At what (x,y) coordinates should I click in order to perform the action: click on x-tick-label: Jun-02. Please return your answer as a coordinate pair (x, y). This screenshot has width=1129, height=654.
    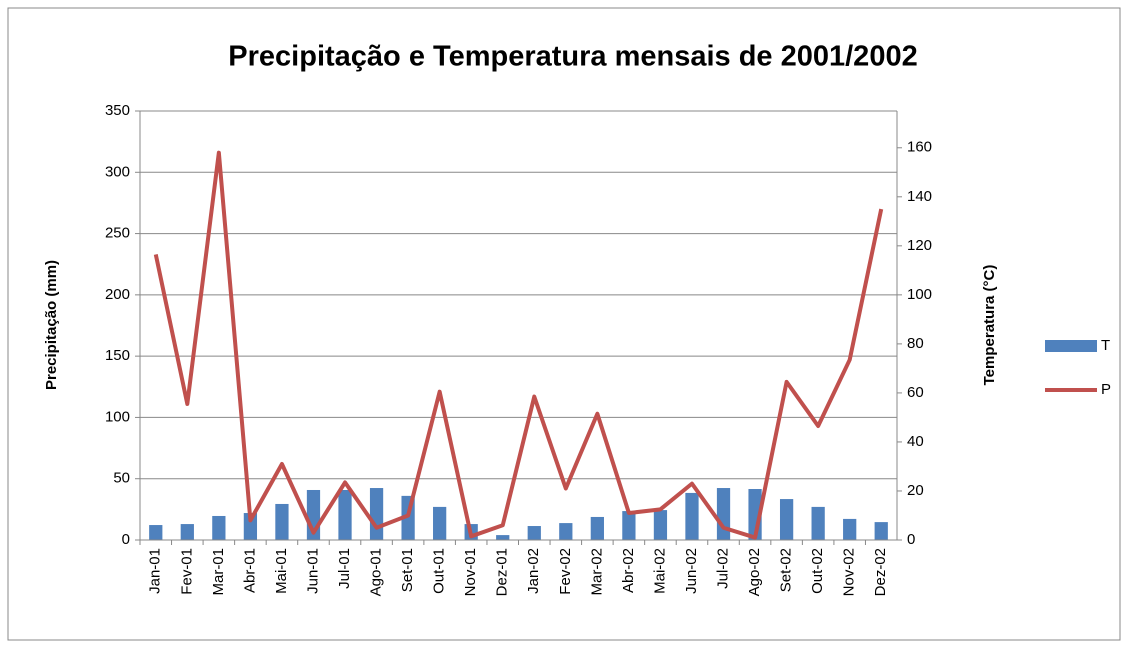
    Looking at the image, I should click on (691, 571).